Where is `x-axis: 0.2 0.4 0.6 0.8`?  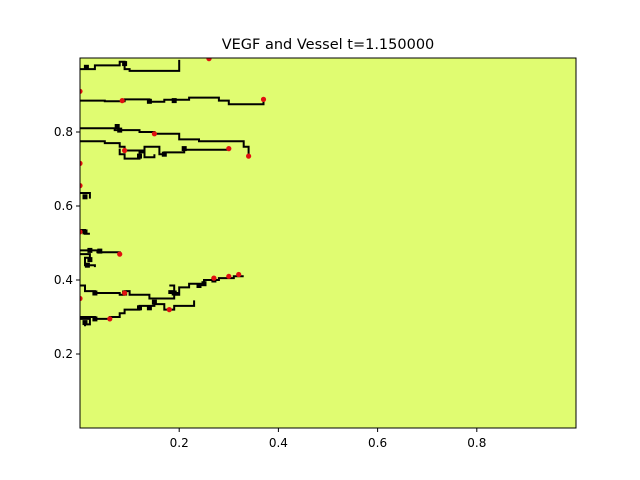 x-axis: 0.2 0.4 0.6 0.8 is located at coordinates (328, 439).